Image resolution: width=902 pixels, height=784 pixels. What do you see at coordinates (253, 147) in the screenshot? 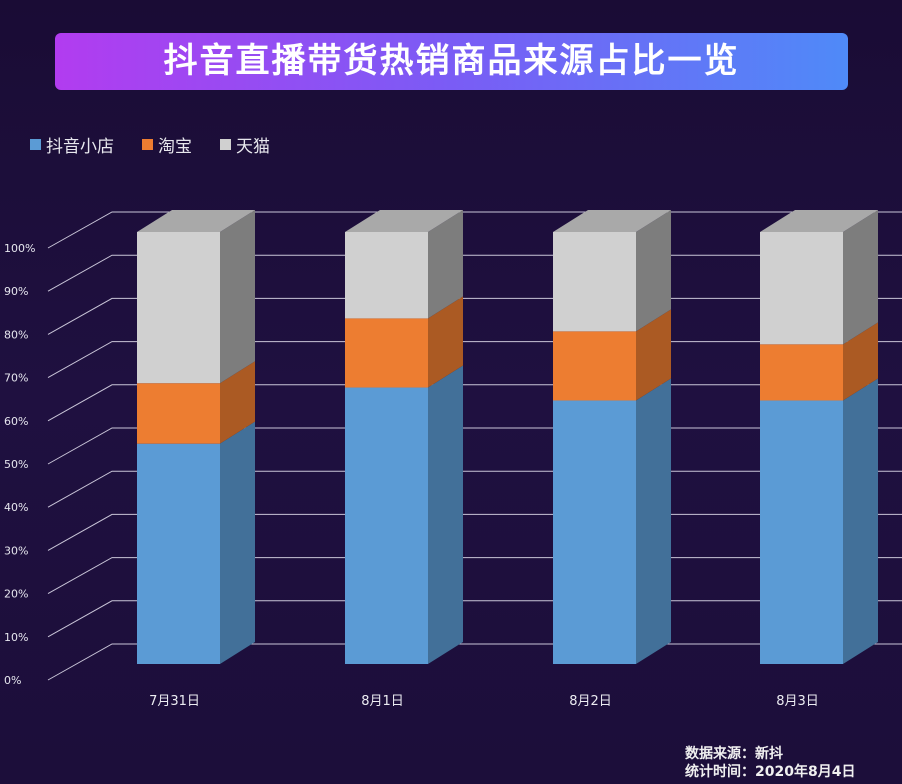
I see `legend-label: 天猫` at bounding box center [253, 147].